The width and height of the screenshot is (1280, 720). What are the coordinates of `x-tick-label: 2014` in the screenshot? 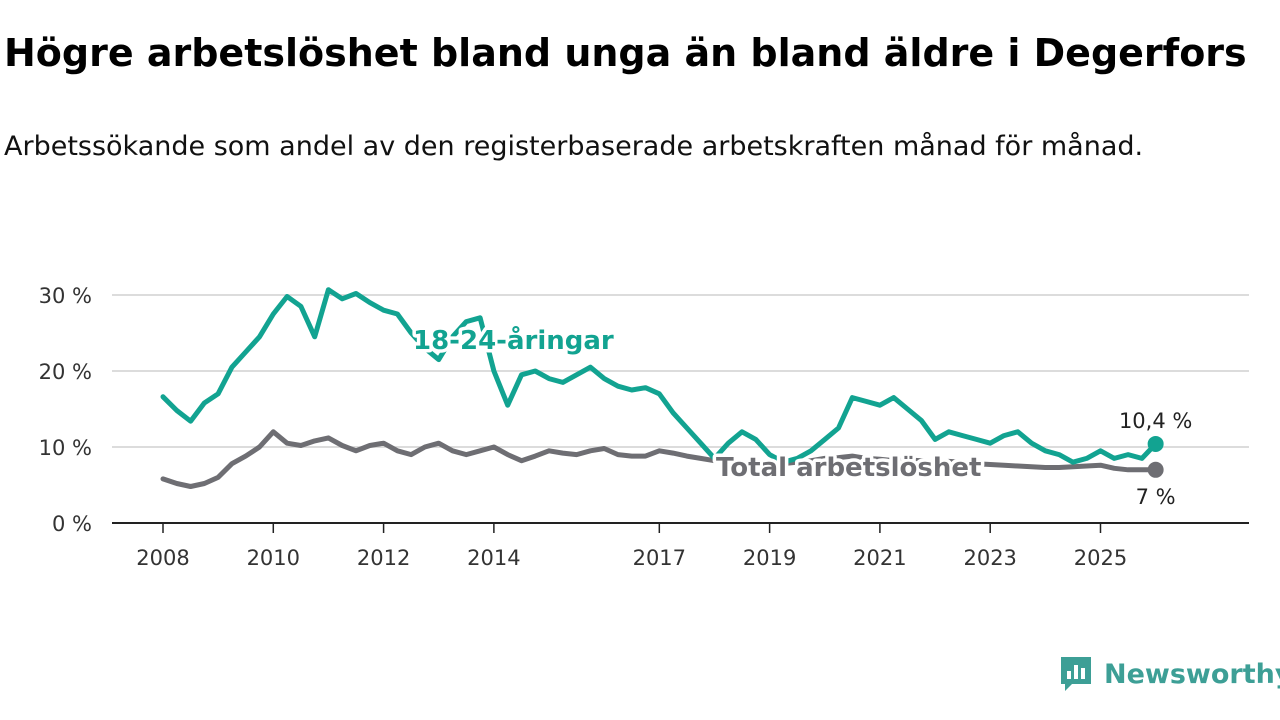 It's located at (493, 558).